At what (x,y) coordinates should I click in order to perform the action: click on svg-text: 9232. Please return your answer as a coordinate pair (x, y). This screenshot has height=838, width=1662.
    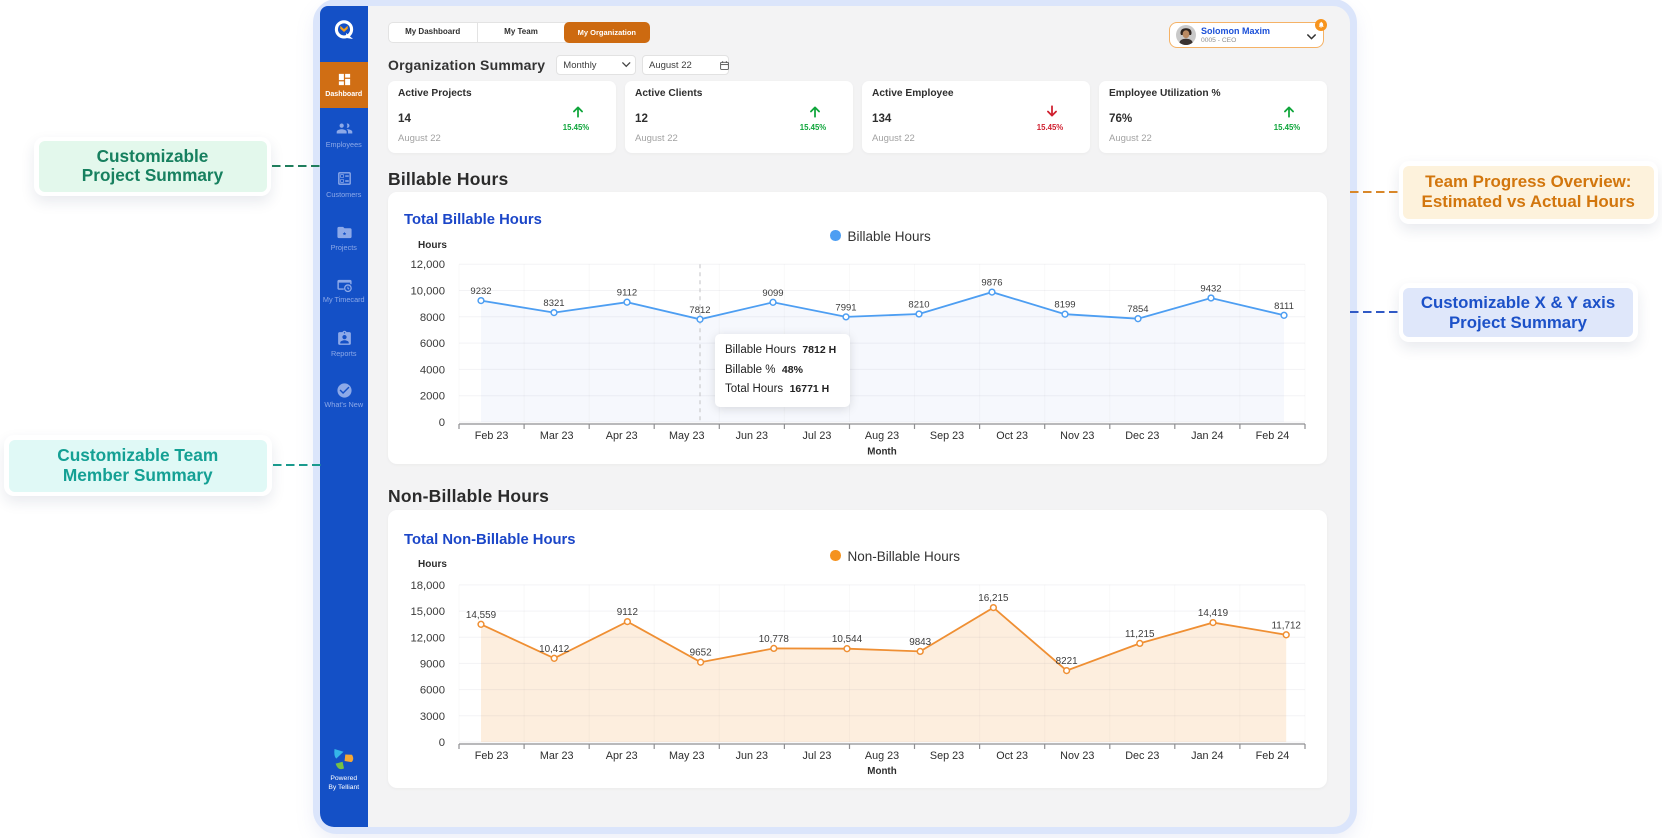
    Looking at the image, I should click on (480, 291).